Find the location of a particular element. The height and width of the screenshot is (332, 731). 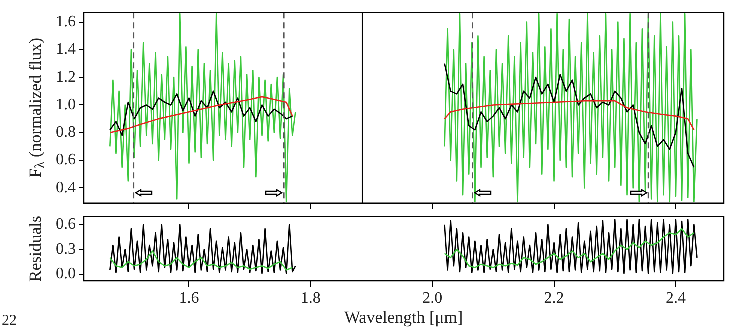

y-tick-label: 1.6 is located at coordinates (66, 21).